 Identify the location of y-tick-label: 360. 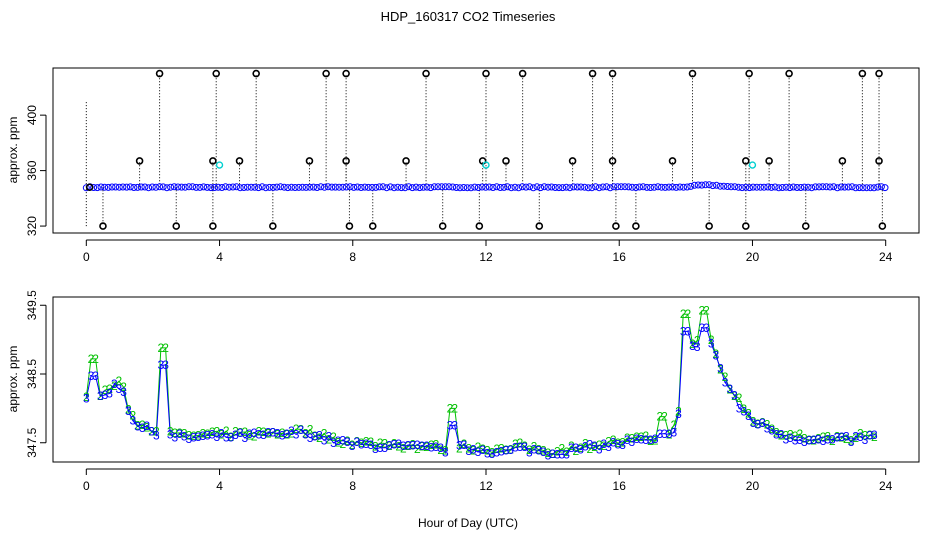
(32, 170).